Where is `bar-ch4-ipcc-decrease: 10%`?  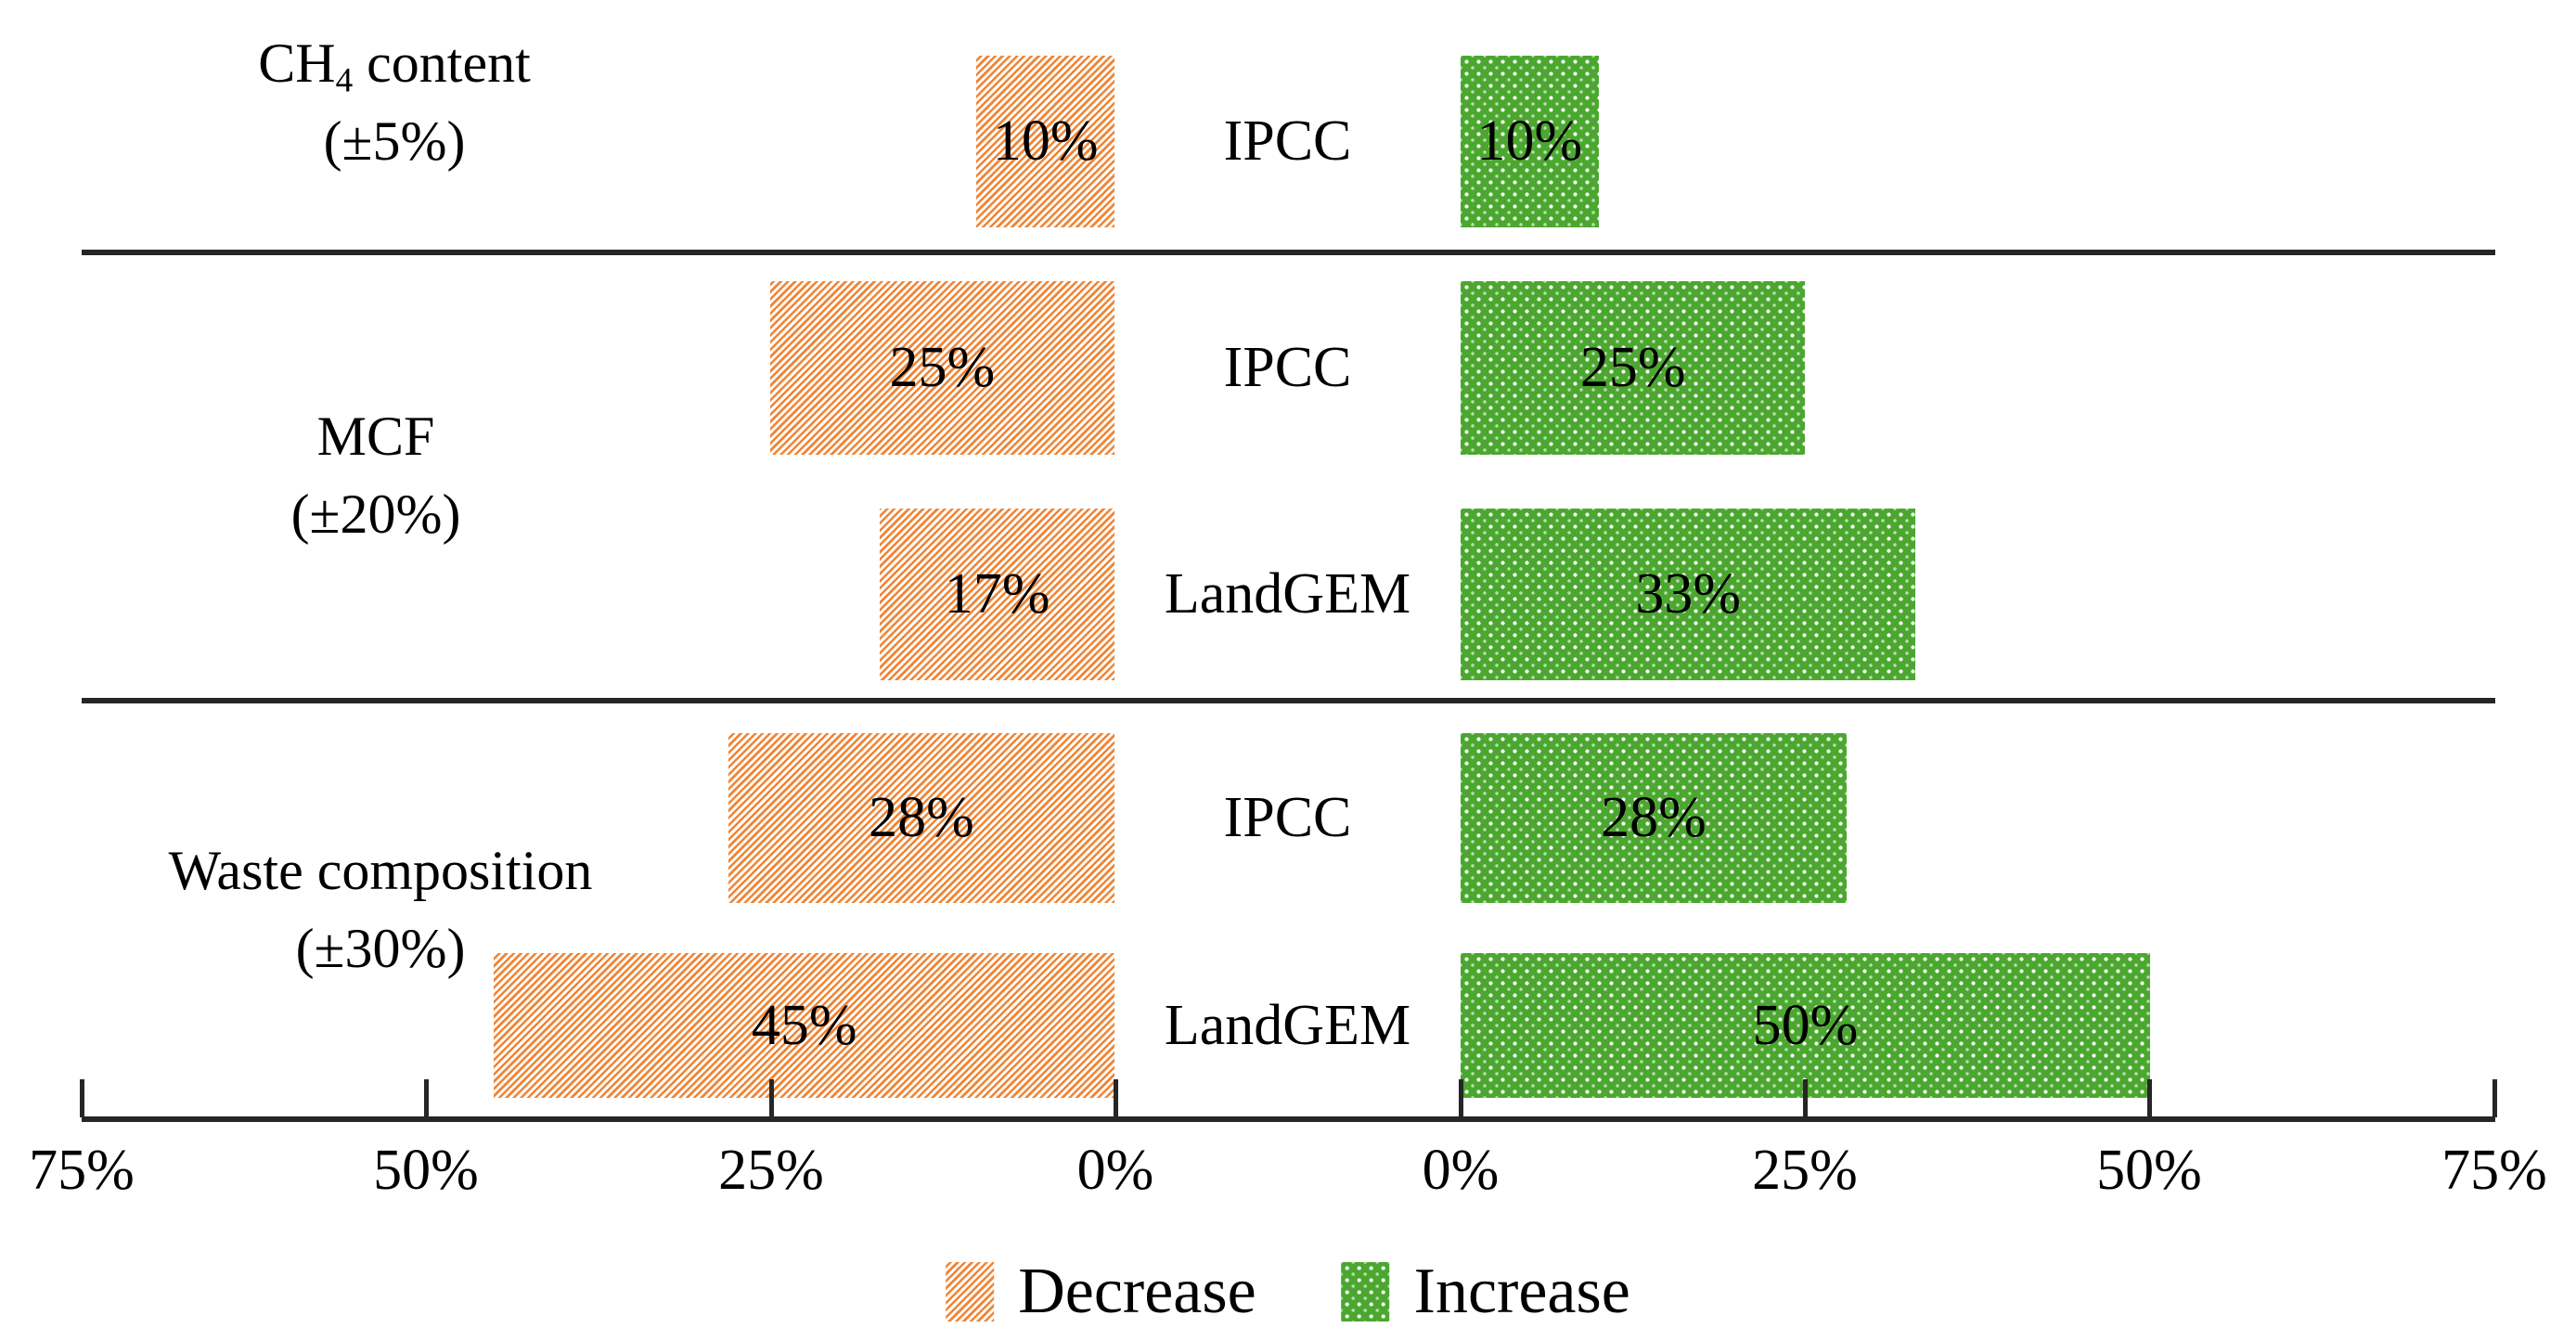
bar-ch4-ipcc-decrease: 10% is located at coordinates (1045, 141).